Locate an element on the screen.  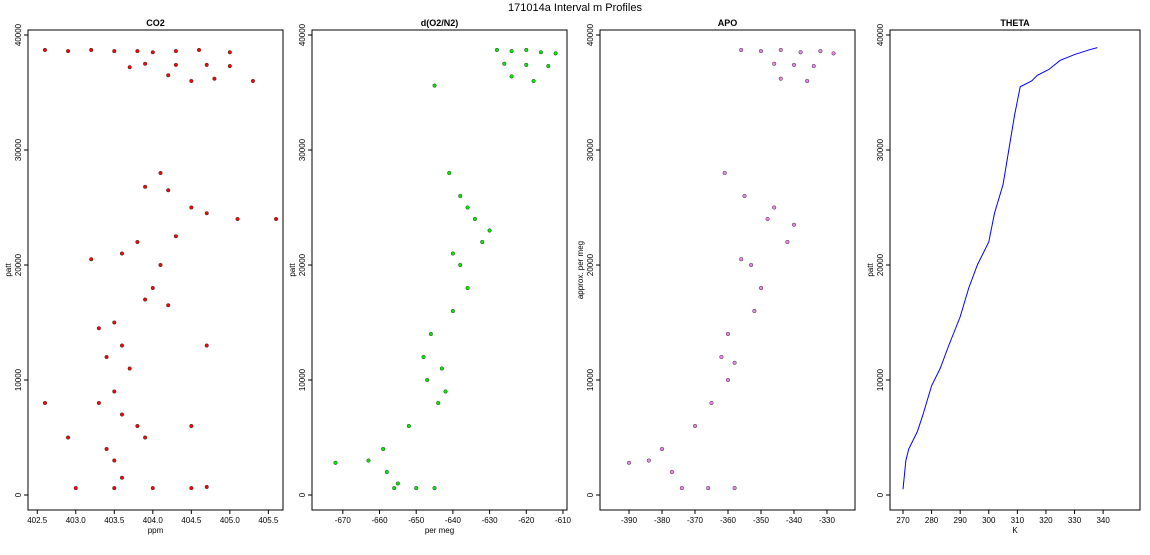
x-tick-label: 405.5 is located at coordinates (268, 520).